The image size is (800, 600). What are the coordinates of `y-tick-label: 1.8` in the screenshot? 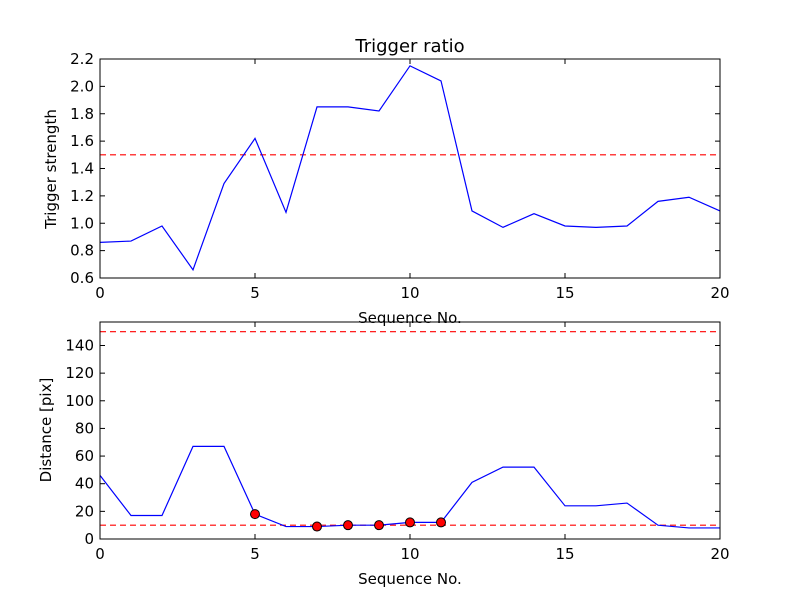 It's located at (82, 114).